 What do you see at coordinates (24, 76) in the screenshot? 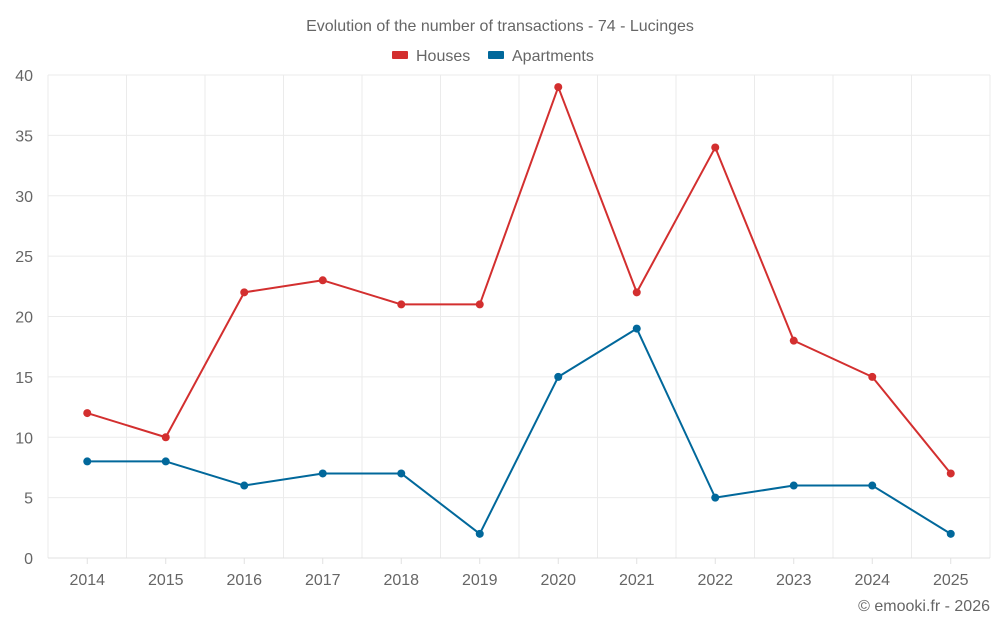
I see `y-tick-label: 40` at bounding box center [24, 76].